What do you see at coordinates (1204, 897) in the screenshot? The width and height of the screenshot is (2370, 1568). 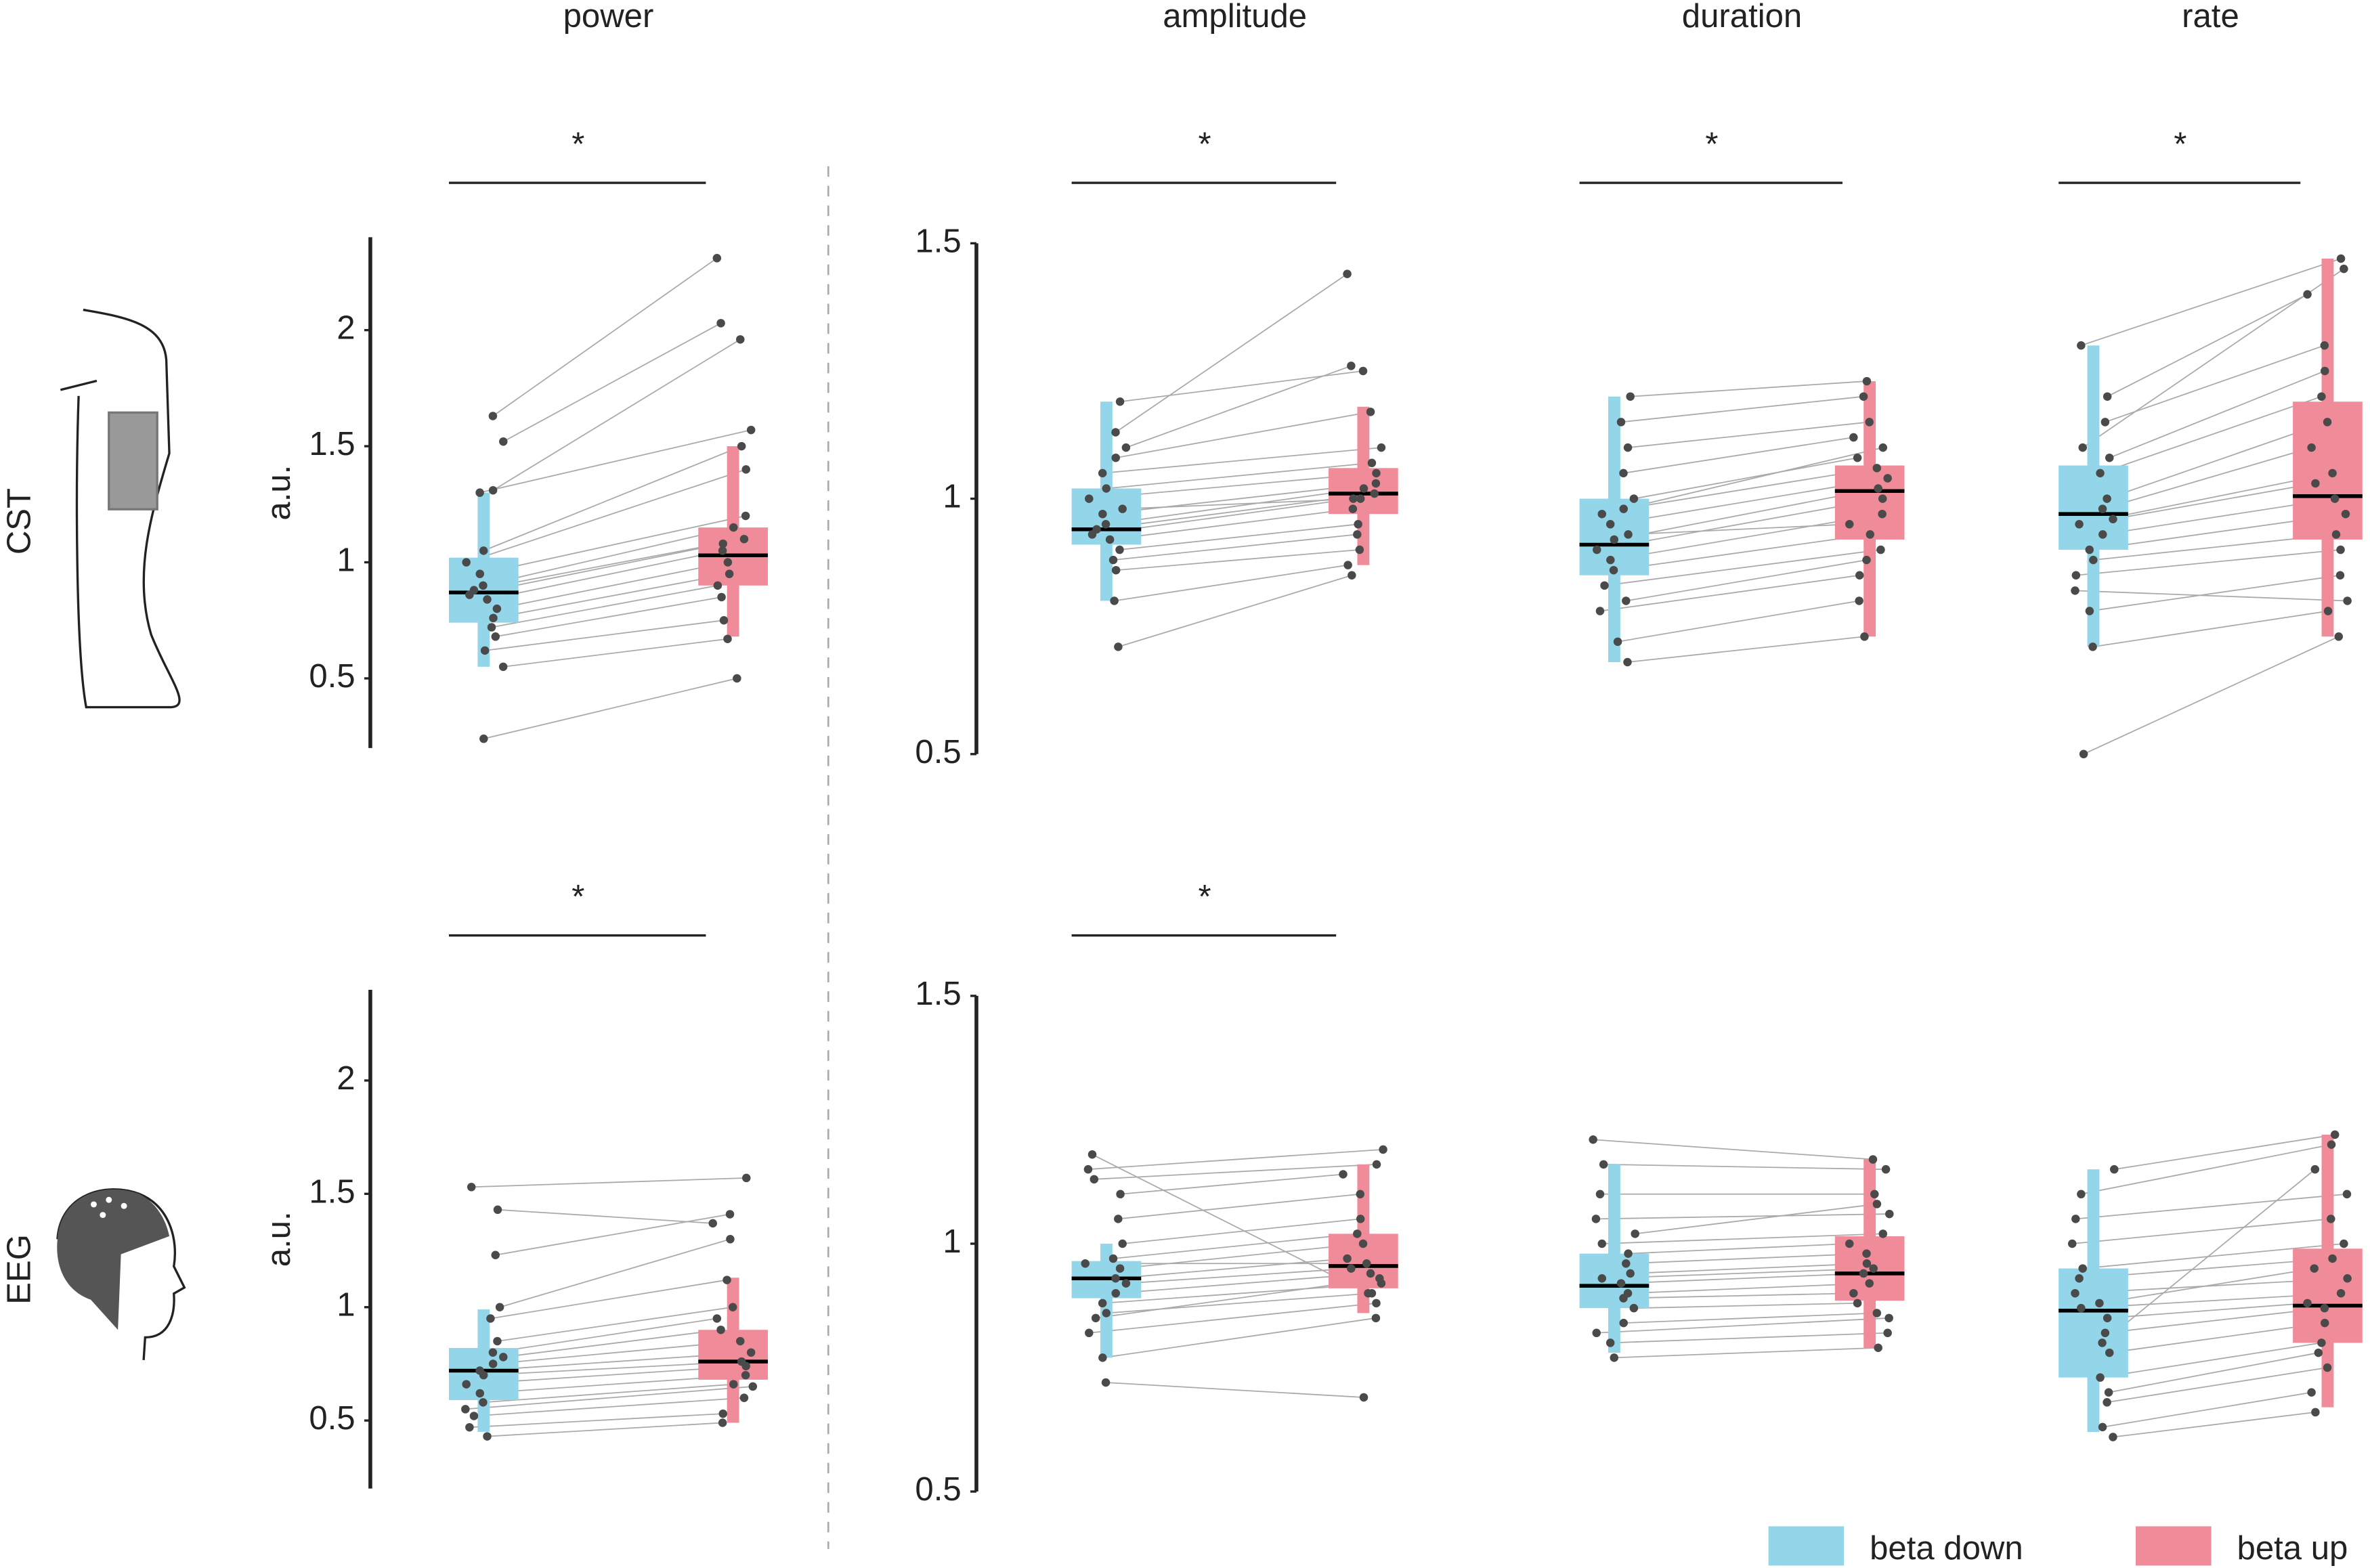 I see `significance-label: *` at bounding box center [1204, 897].